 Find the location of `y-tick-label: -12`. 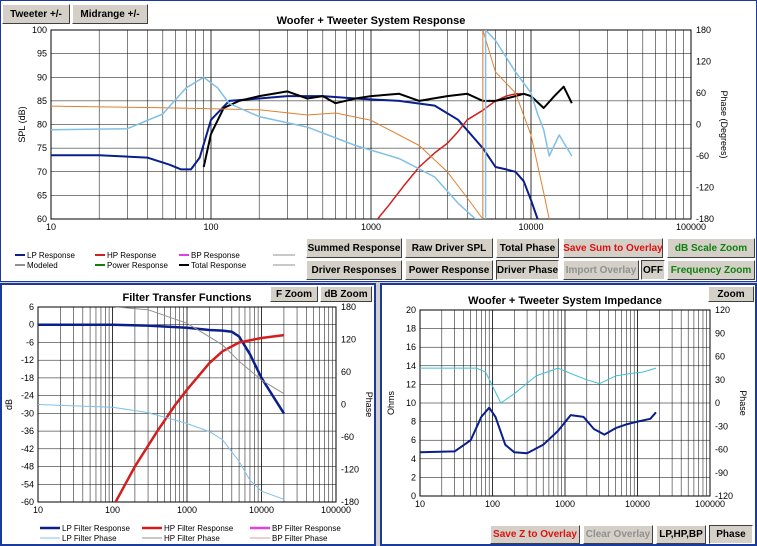

y-tick-label: -12 is located at coordinates (27, 360).